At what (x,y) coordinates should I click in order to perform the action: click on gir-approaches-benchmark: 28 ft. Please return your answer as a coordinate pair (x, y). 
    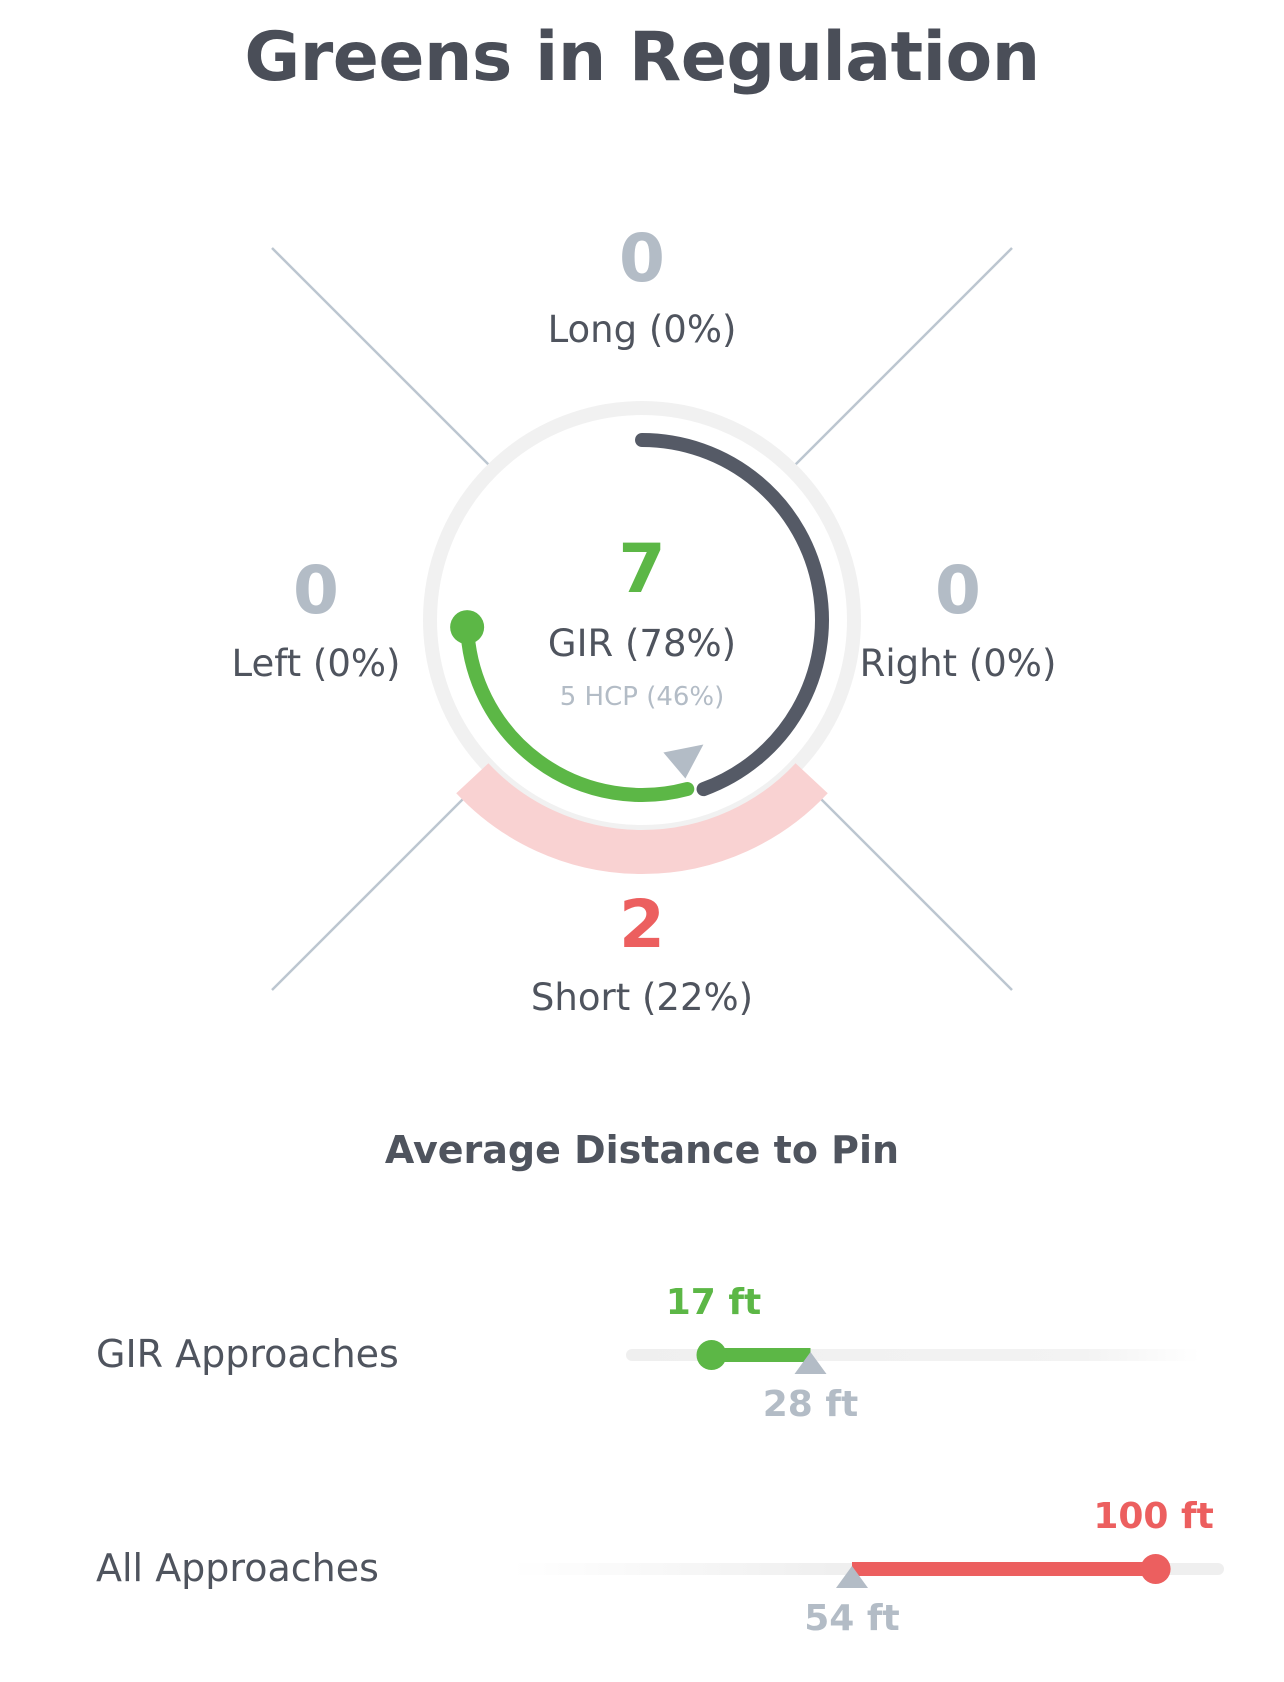
    Looking at the image, I should click on (810, 1404).